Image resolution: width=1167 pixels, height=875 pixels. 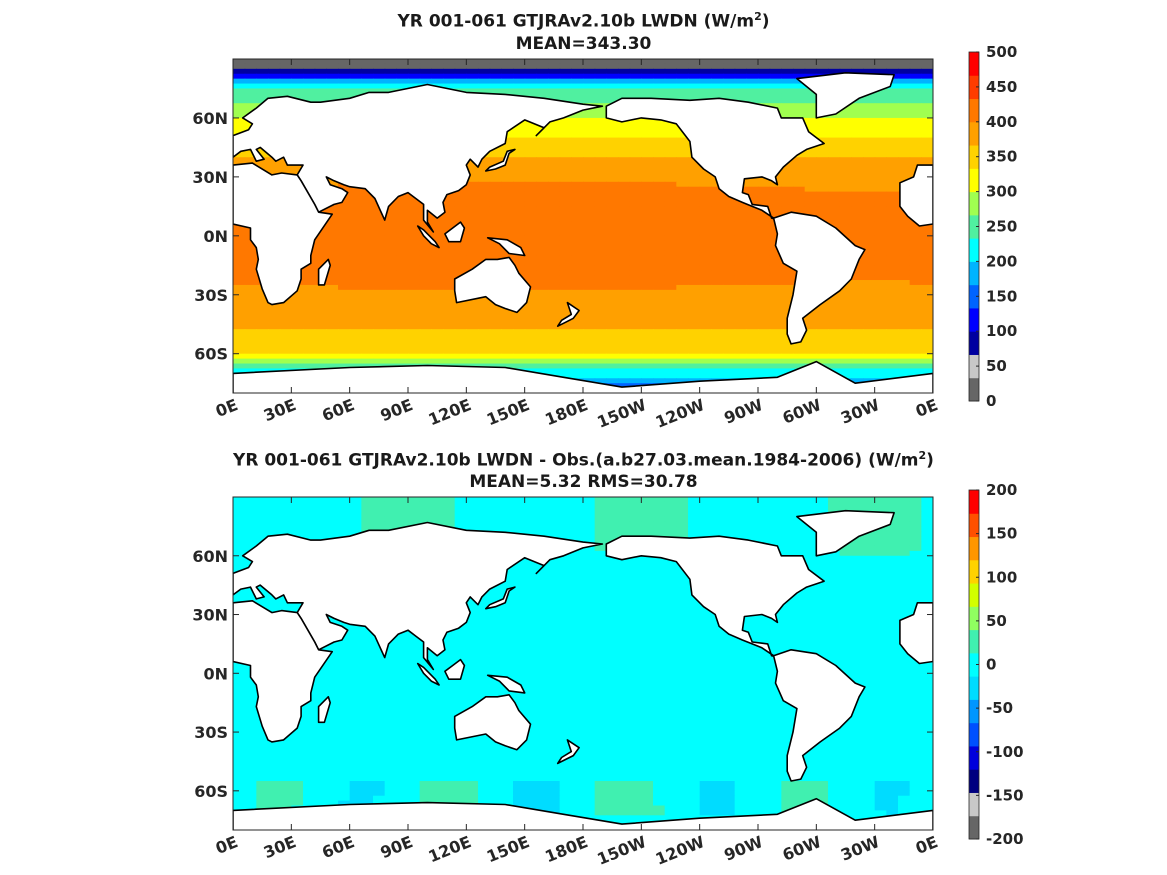 What do you see at coordinates (974, 203) in the screenshot?
I see `colorbar-segment` at bounding box center [974, 203].